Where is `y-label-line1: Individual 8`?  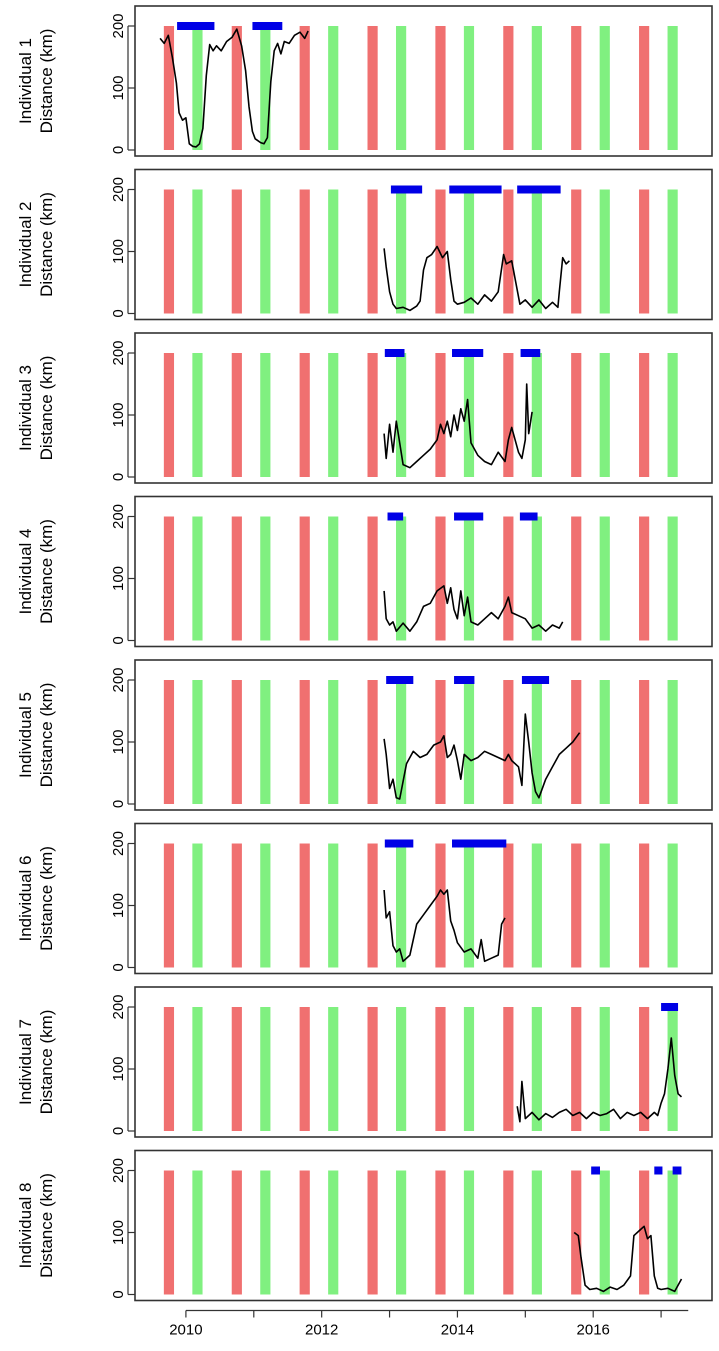 y-label-line1: Individual 8 is located at coordinates (25, 1225).